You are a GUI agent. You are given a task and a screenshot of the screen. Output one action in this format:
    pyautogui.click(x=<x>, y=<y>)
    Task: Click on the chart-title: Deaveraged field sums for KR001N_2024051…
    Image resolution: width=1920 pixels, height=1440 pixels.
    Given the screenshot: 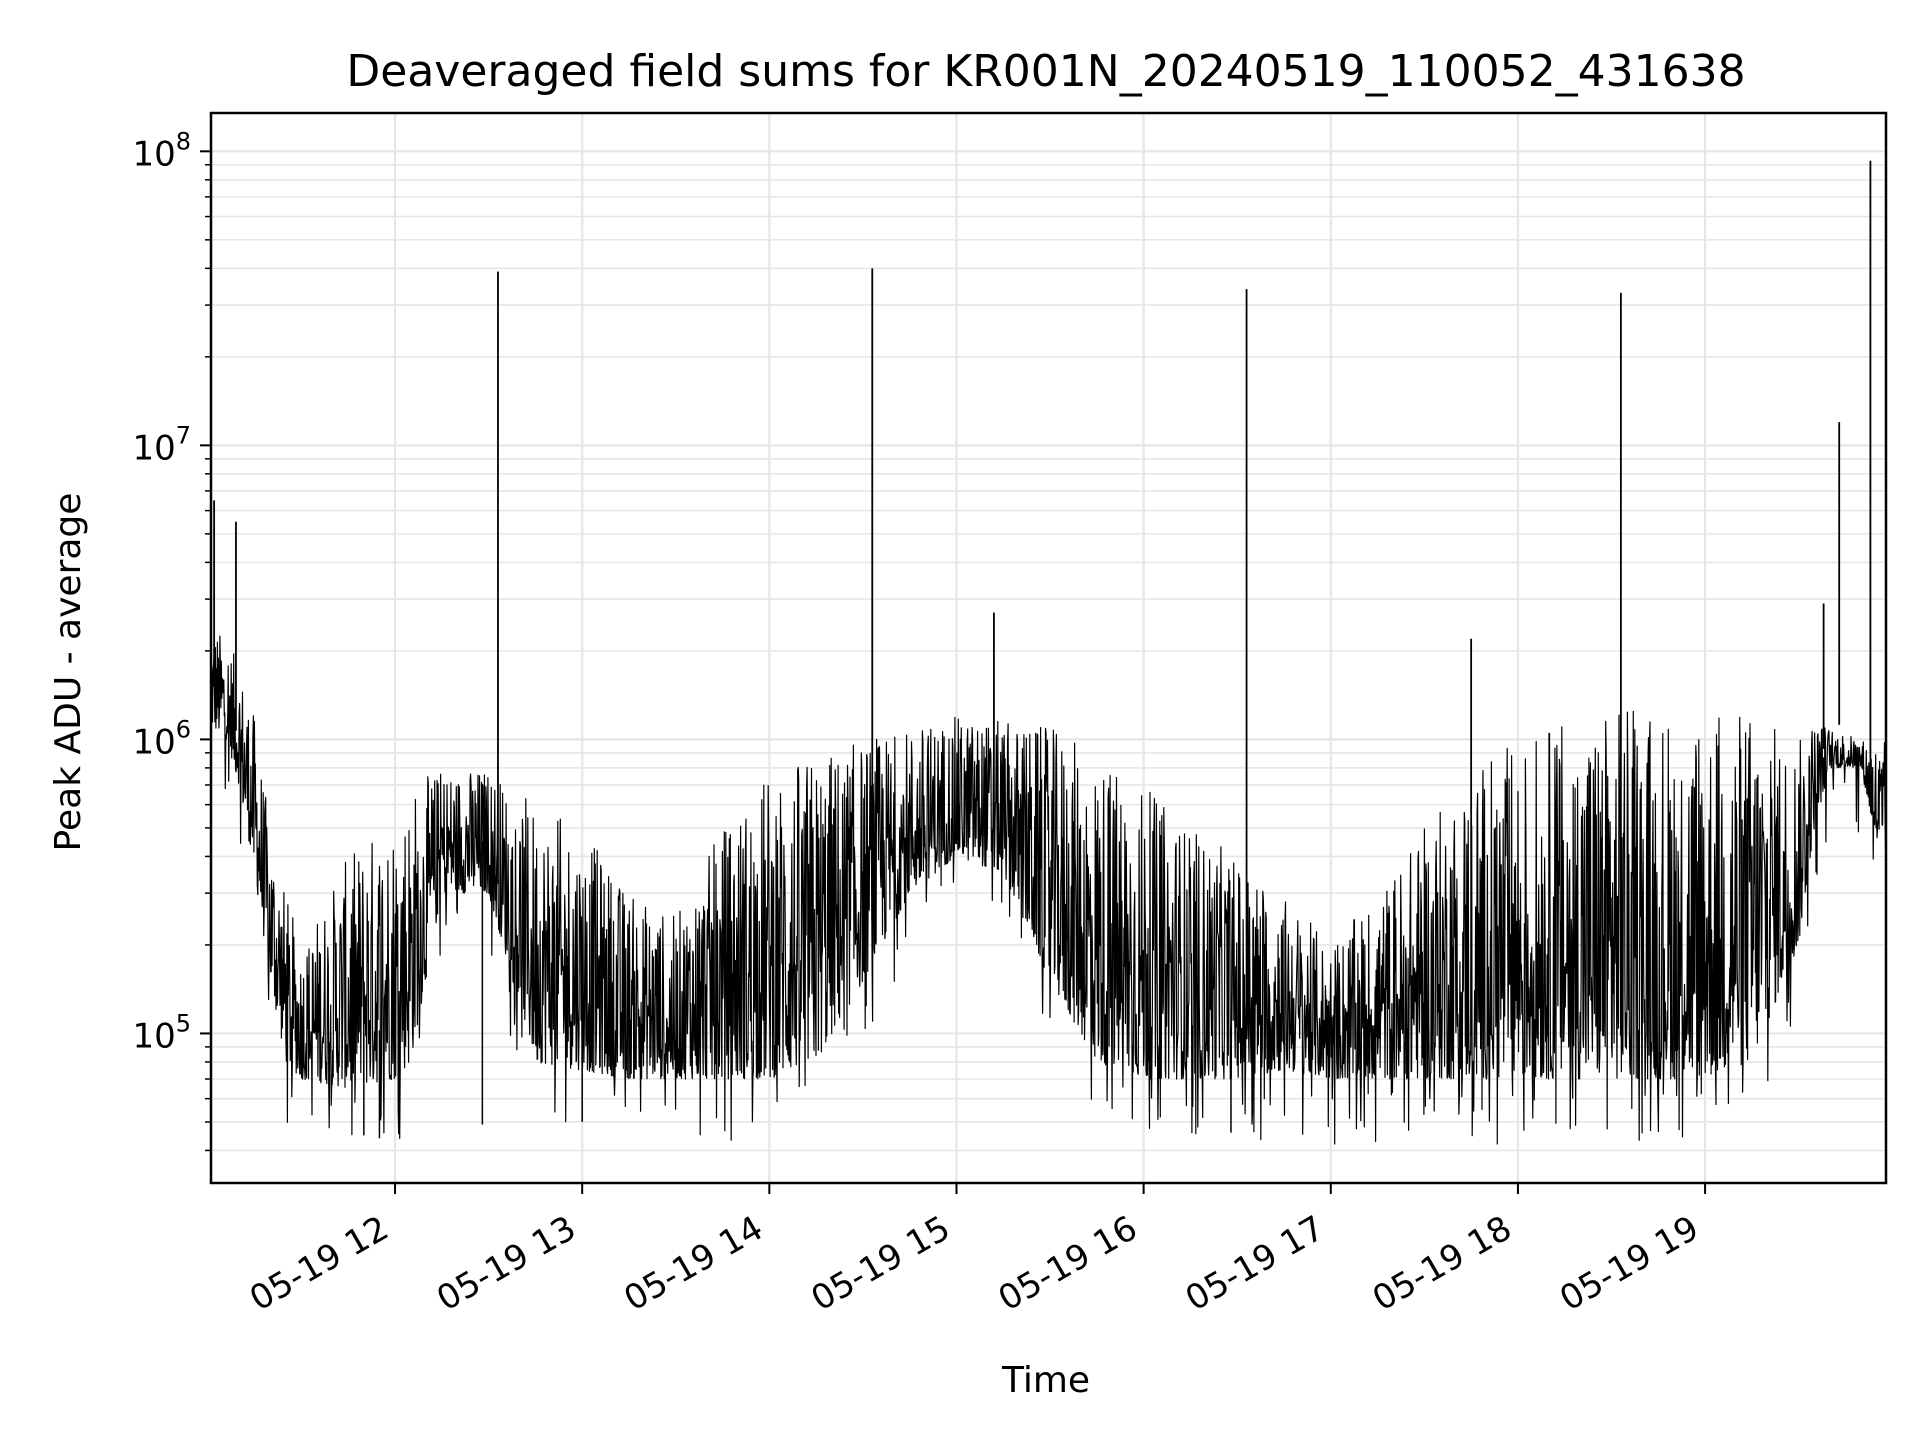 What is the action you would take?
    pyautogui.click(x=1045, y=71)
    